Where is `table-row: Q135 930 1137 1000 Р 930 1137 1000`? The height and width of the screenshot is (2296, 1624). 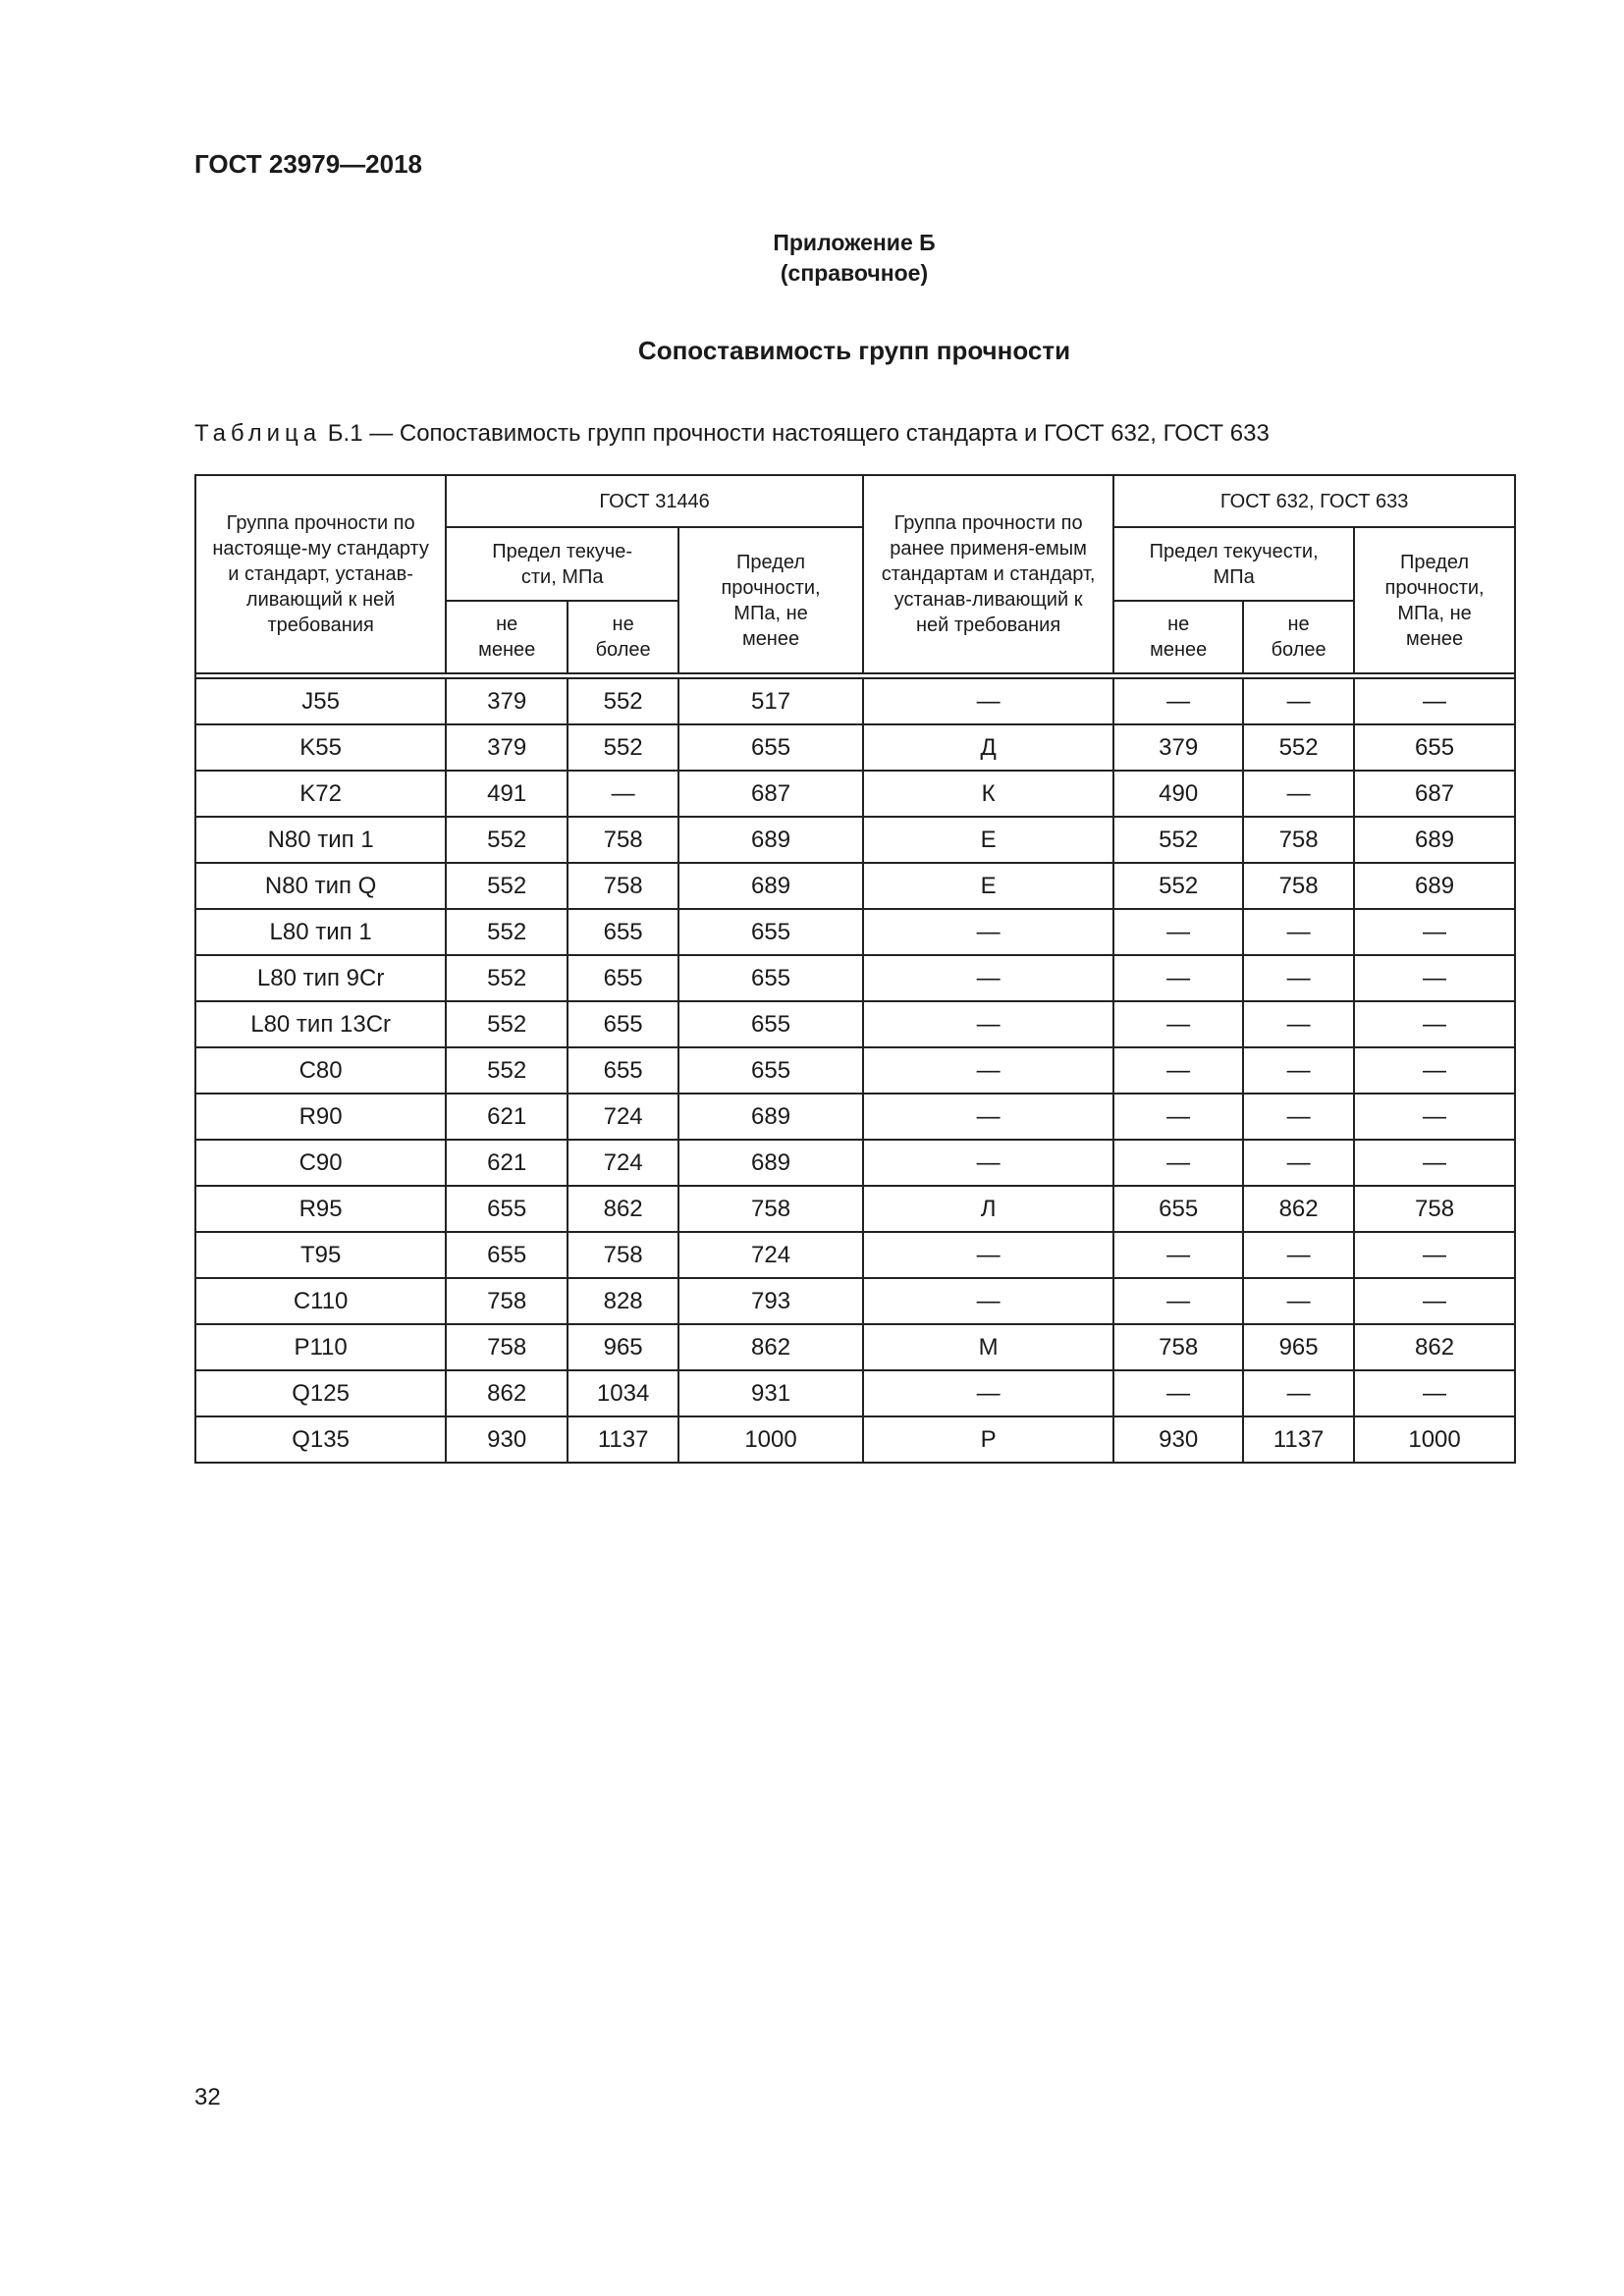 table-row: Q135 930 1137 1000 Р 930 1137 1000 is located at coordinates (854, 1439).